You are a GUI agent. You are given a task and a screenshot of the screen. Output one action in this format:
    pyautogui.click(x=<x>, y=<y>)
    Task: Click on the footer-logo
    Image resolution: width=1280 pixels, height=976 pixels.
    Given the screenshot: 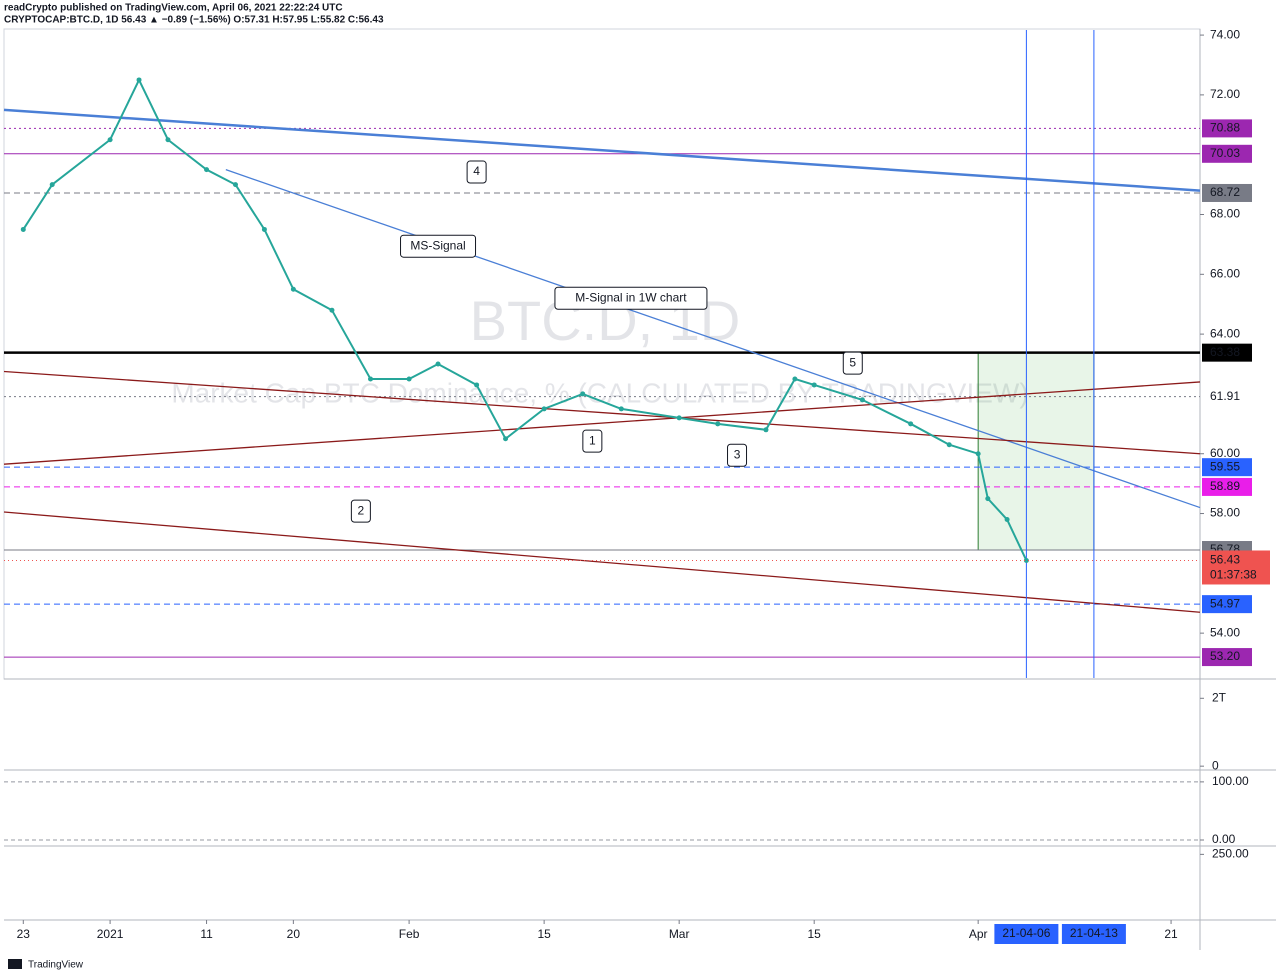 What is the action you would take?
    pyautogui.click(x=15, y=964)
    